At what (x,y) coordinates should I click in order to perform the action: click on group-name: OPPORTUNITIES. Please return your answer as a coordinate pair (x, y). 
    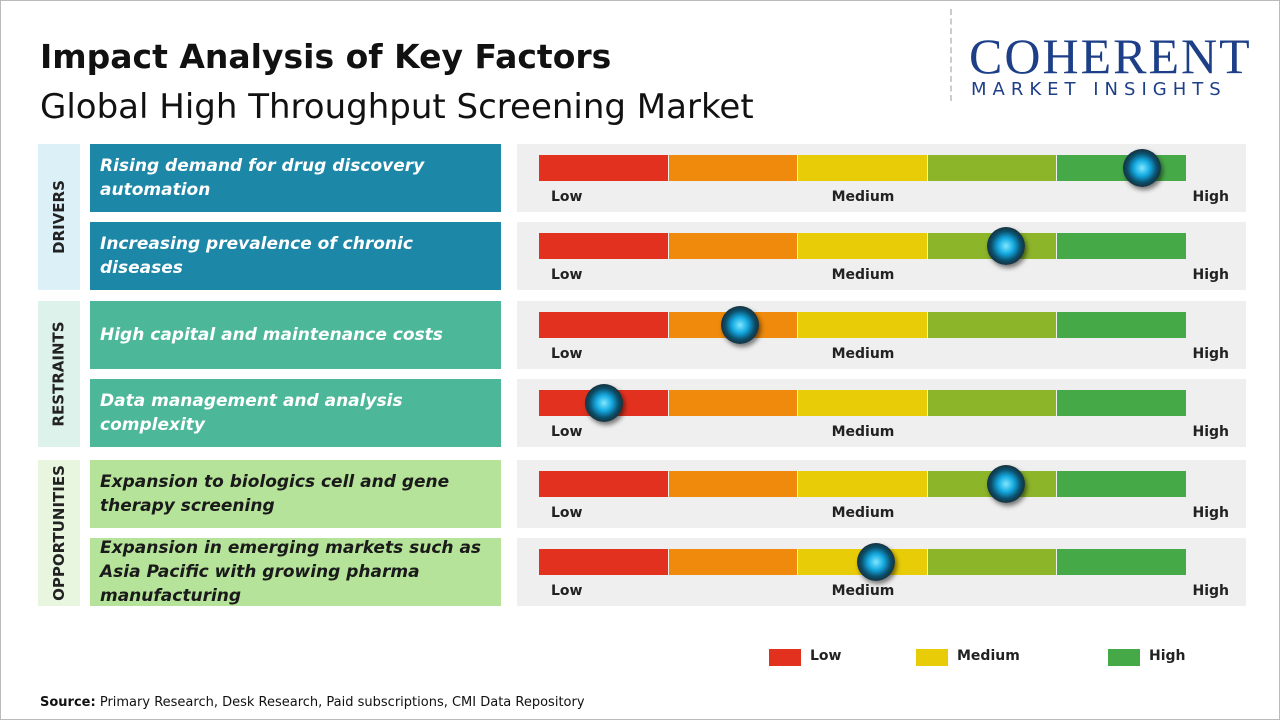
    Looking at the image, I should click on (59, 533).